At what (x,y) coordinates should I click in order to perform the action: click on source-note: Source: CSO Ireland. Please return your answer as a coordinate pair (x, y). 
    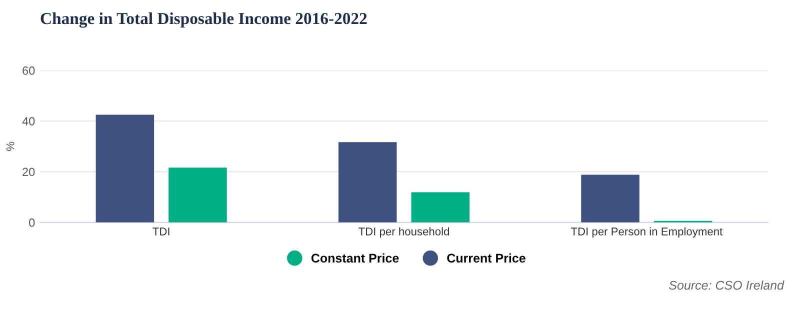
    Looking at the image, I should click on (726, 285).